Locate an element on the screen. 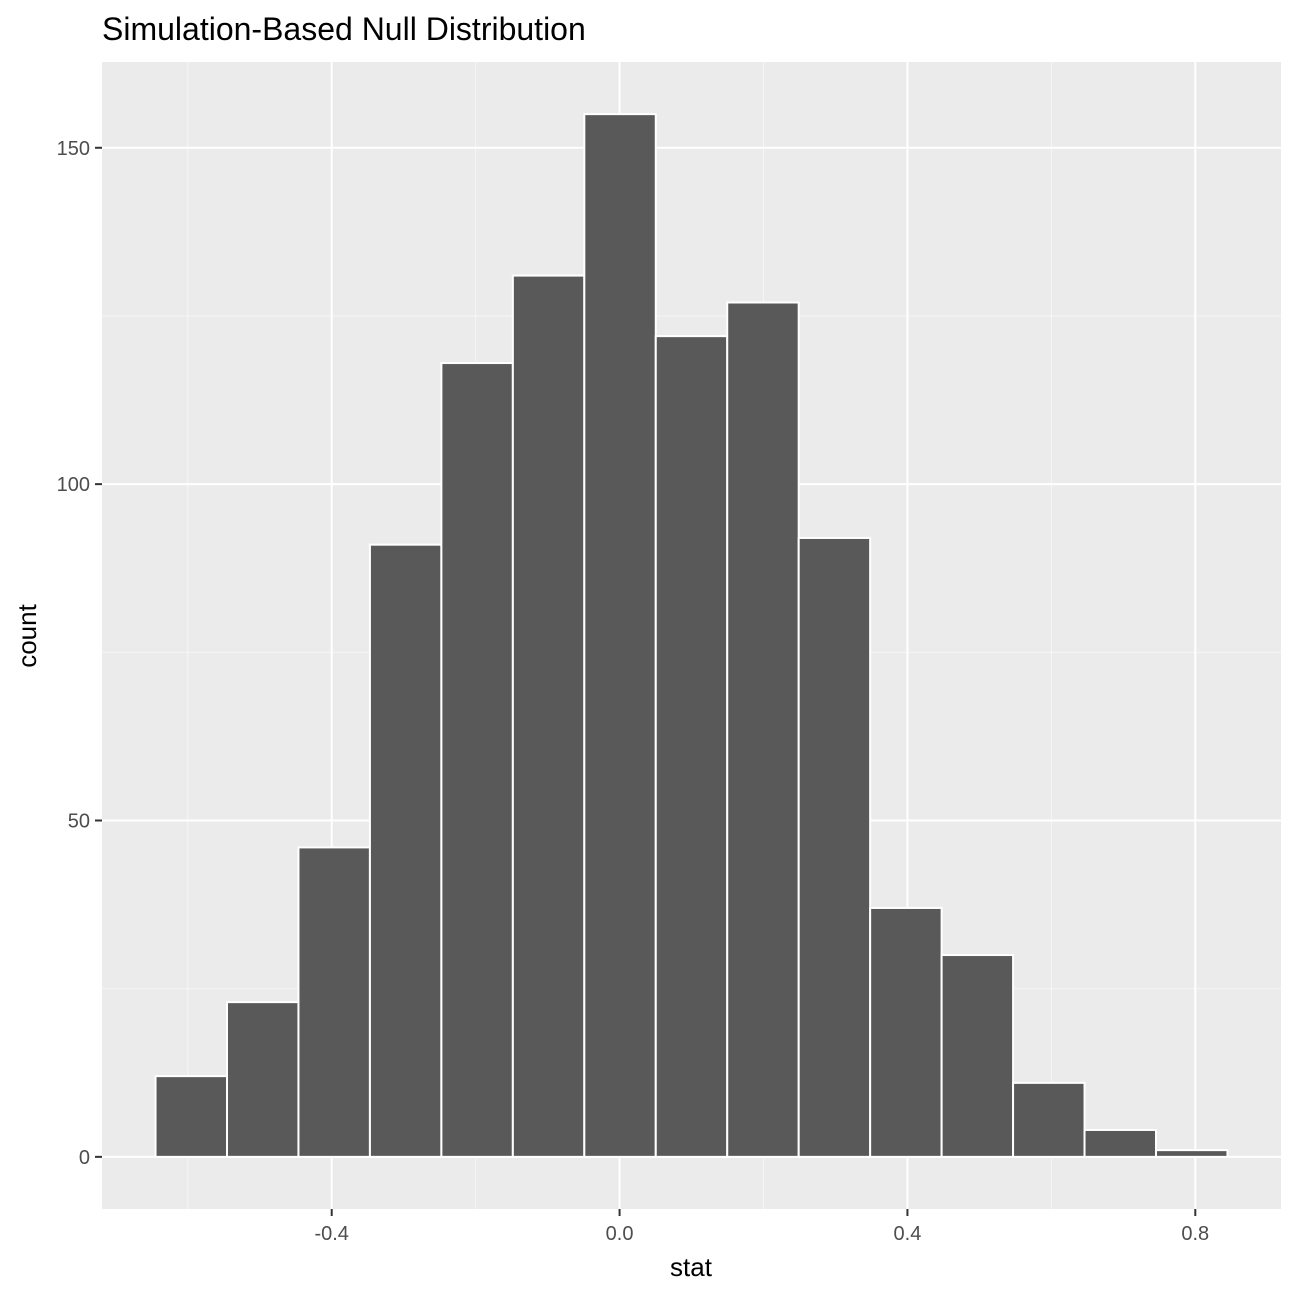  x-tick-label: 0.0 is located at coordinates (620, 1234).